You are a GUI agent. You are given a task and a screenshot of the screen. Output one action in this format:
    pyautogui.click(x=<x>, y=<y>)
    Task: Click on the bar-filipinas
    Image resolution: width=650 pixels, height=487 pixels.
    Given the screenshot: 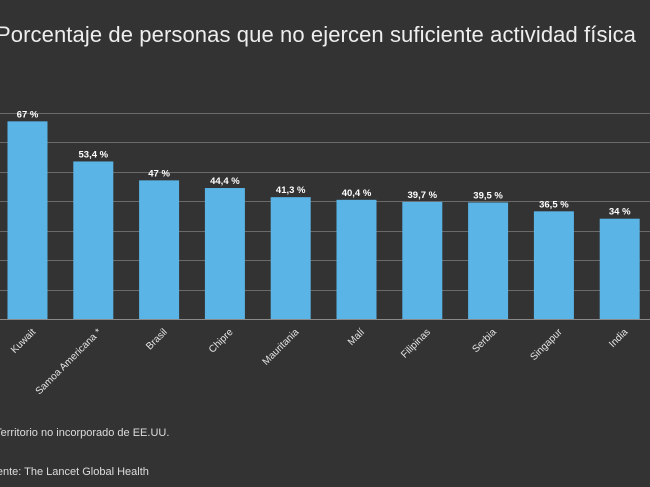 What is the action you would take?
    pyautogui.click(x=422, y=260)
    